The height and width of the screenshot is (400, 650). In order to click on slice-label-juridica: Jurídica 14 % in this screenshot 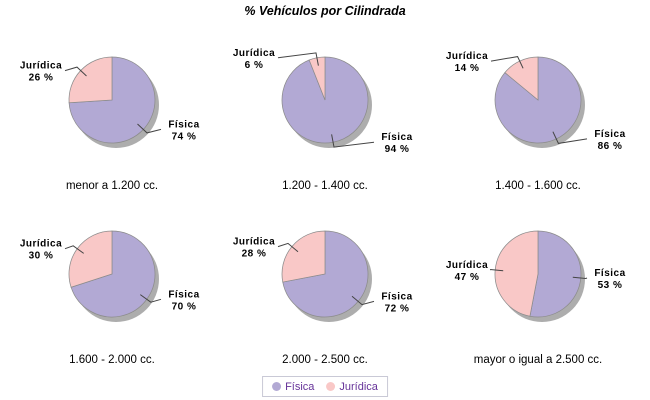, I will do `click(467, 62)`.